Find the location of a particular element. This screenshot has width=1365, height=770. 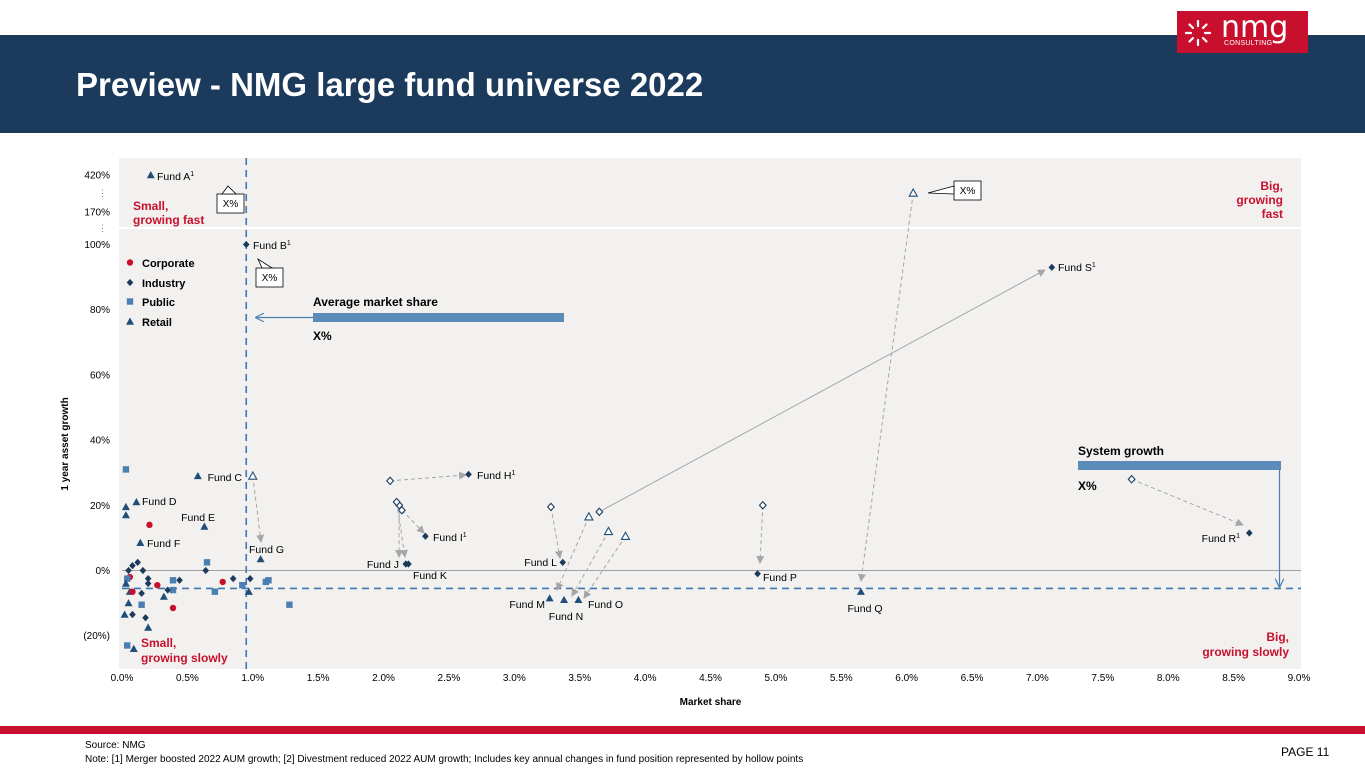

x-tick-label: 4.5% is located at coordinates (710, 678).